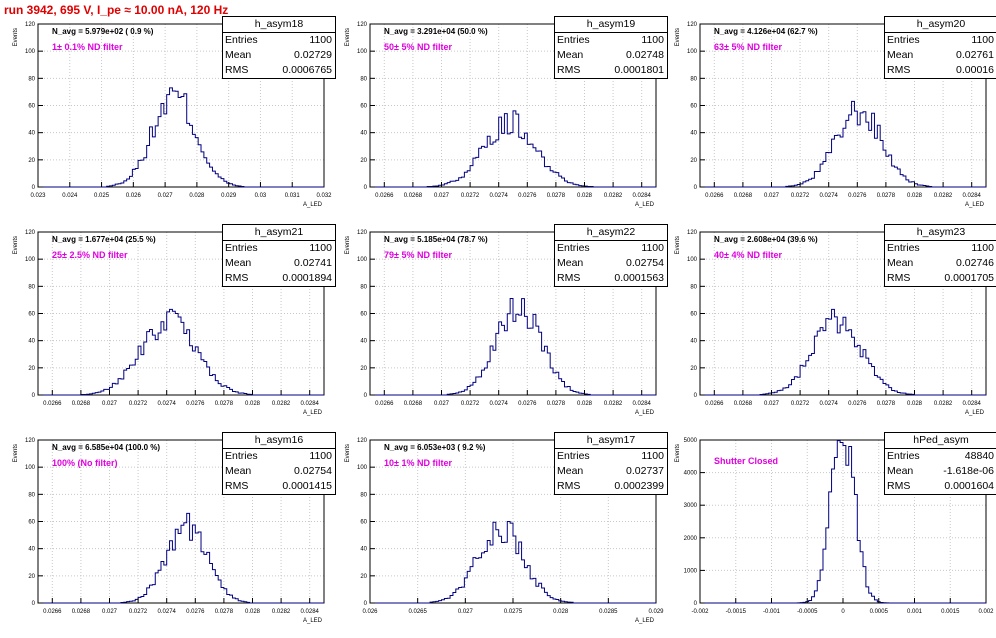 This screenshot has height=638, width=996. I want to click on stats-value: 0.0001415, so click(307, 486).